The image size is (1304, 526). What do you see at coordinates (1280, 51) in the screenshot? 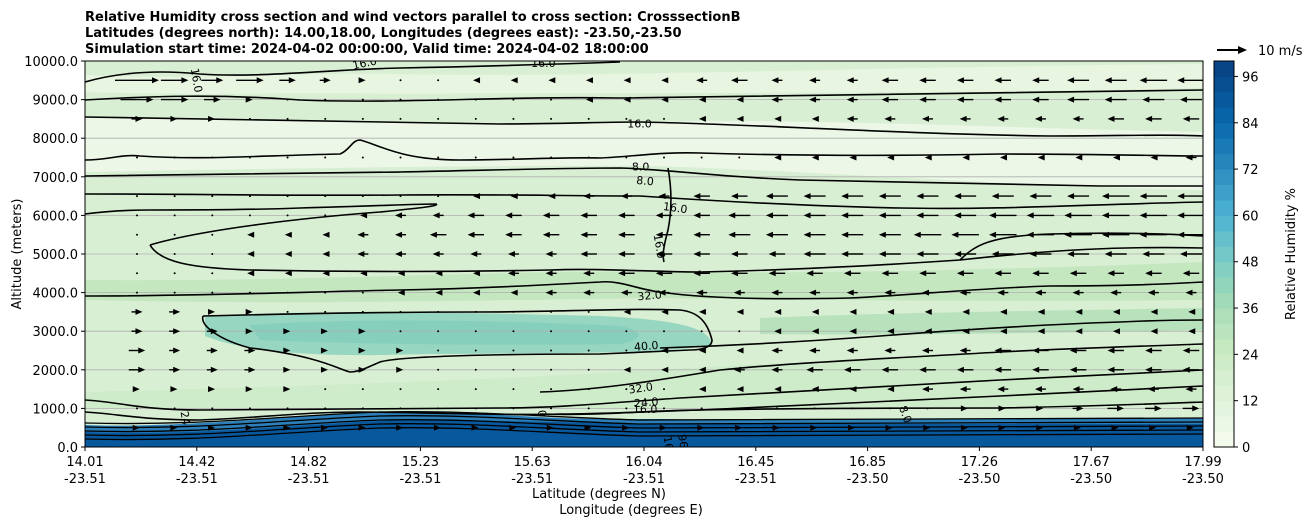
I see `quiver-key-label: 10 m/s` at bounding box center [1280, 51].